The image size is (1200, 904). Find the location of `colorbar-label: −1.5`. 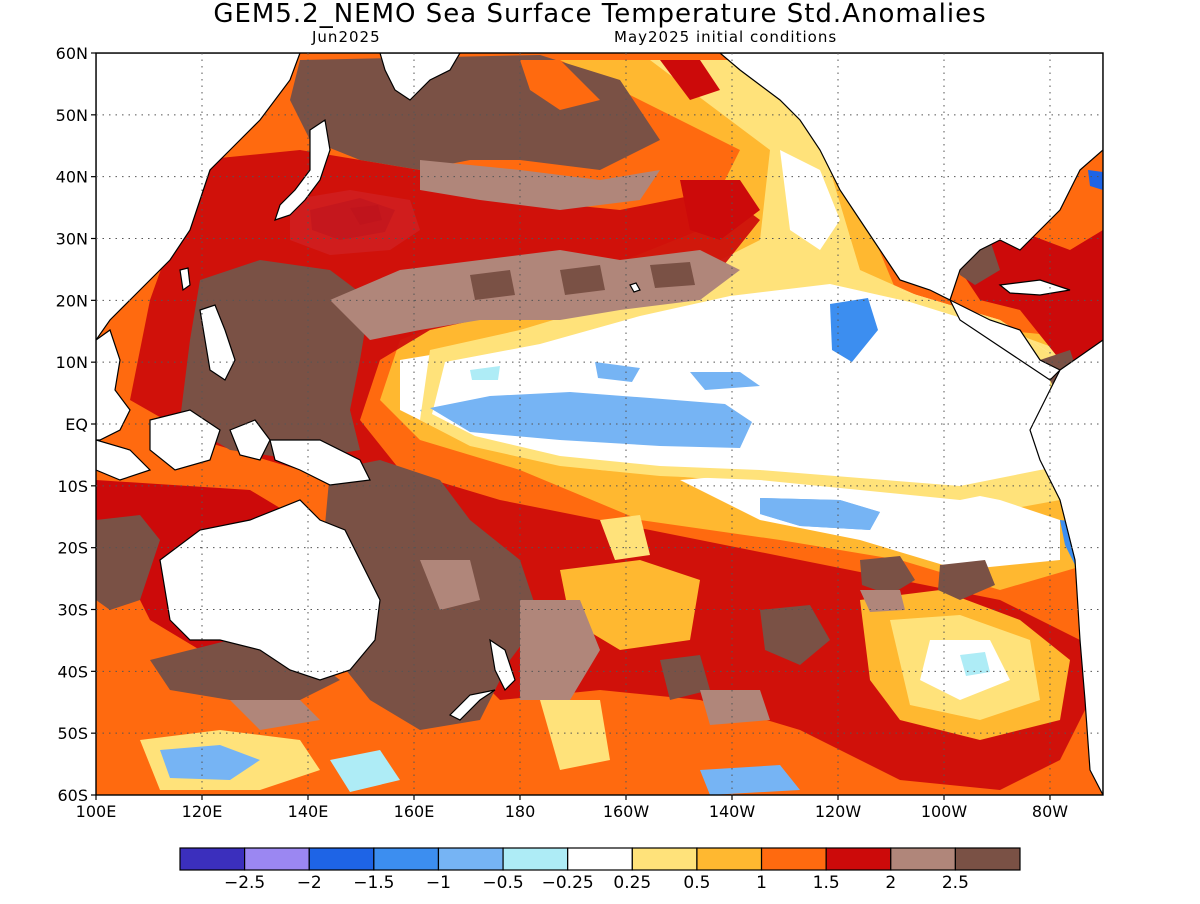

colorbar-label: −1.5 is located at coordinates (373, 883).